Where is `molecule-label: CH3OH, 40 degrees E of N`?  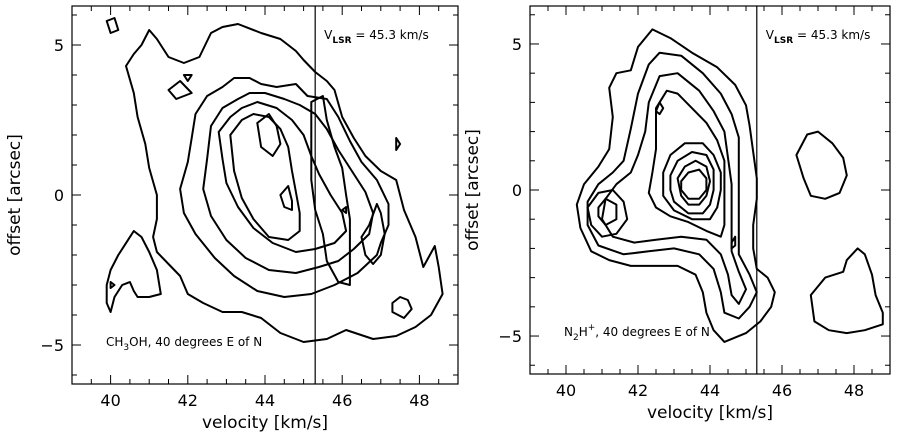 molecule-label: CH3OH, 40 degrees E of N is located at coordinates (184, 344).